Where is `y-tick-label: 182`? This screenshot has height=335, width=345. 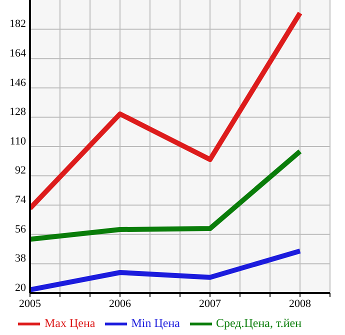 y-tick-label: 182 is located at coordinates (18, 24).